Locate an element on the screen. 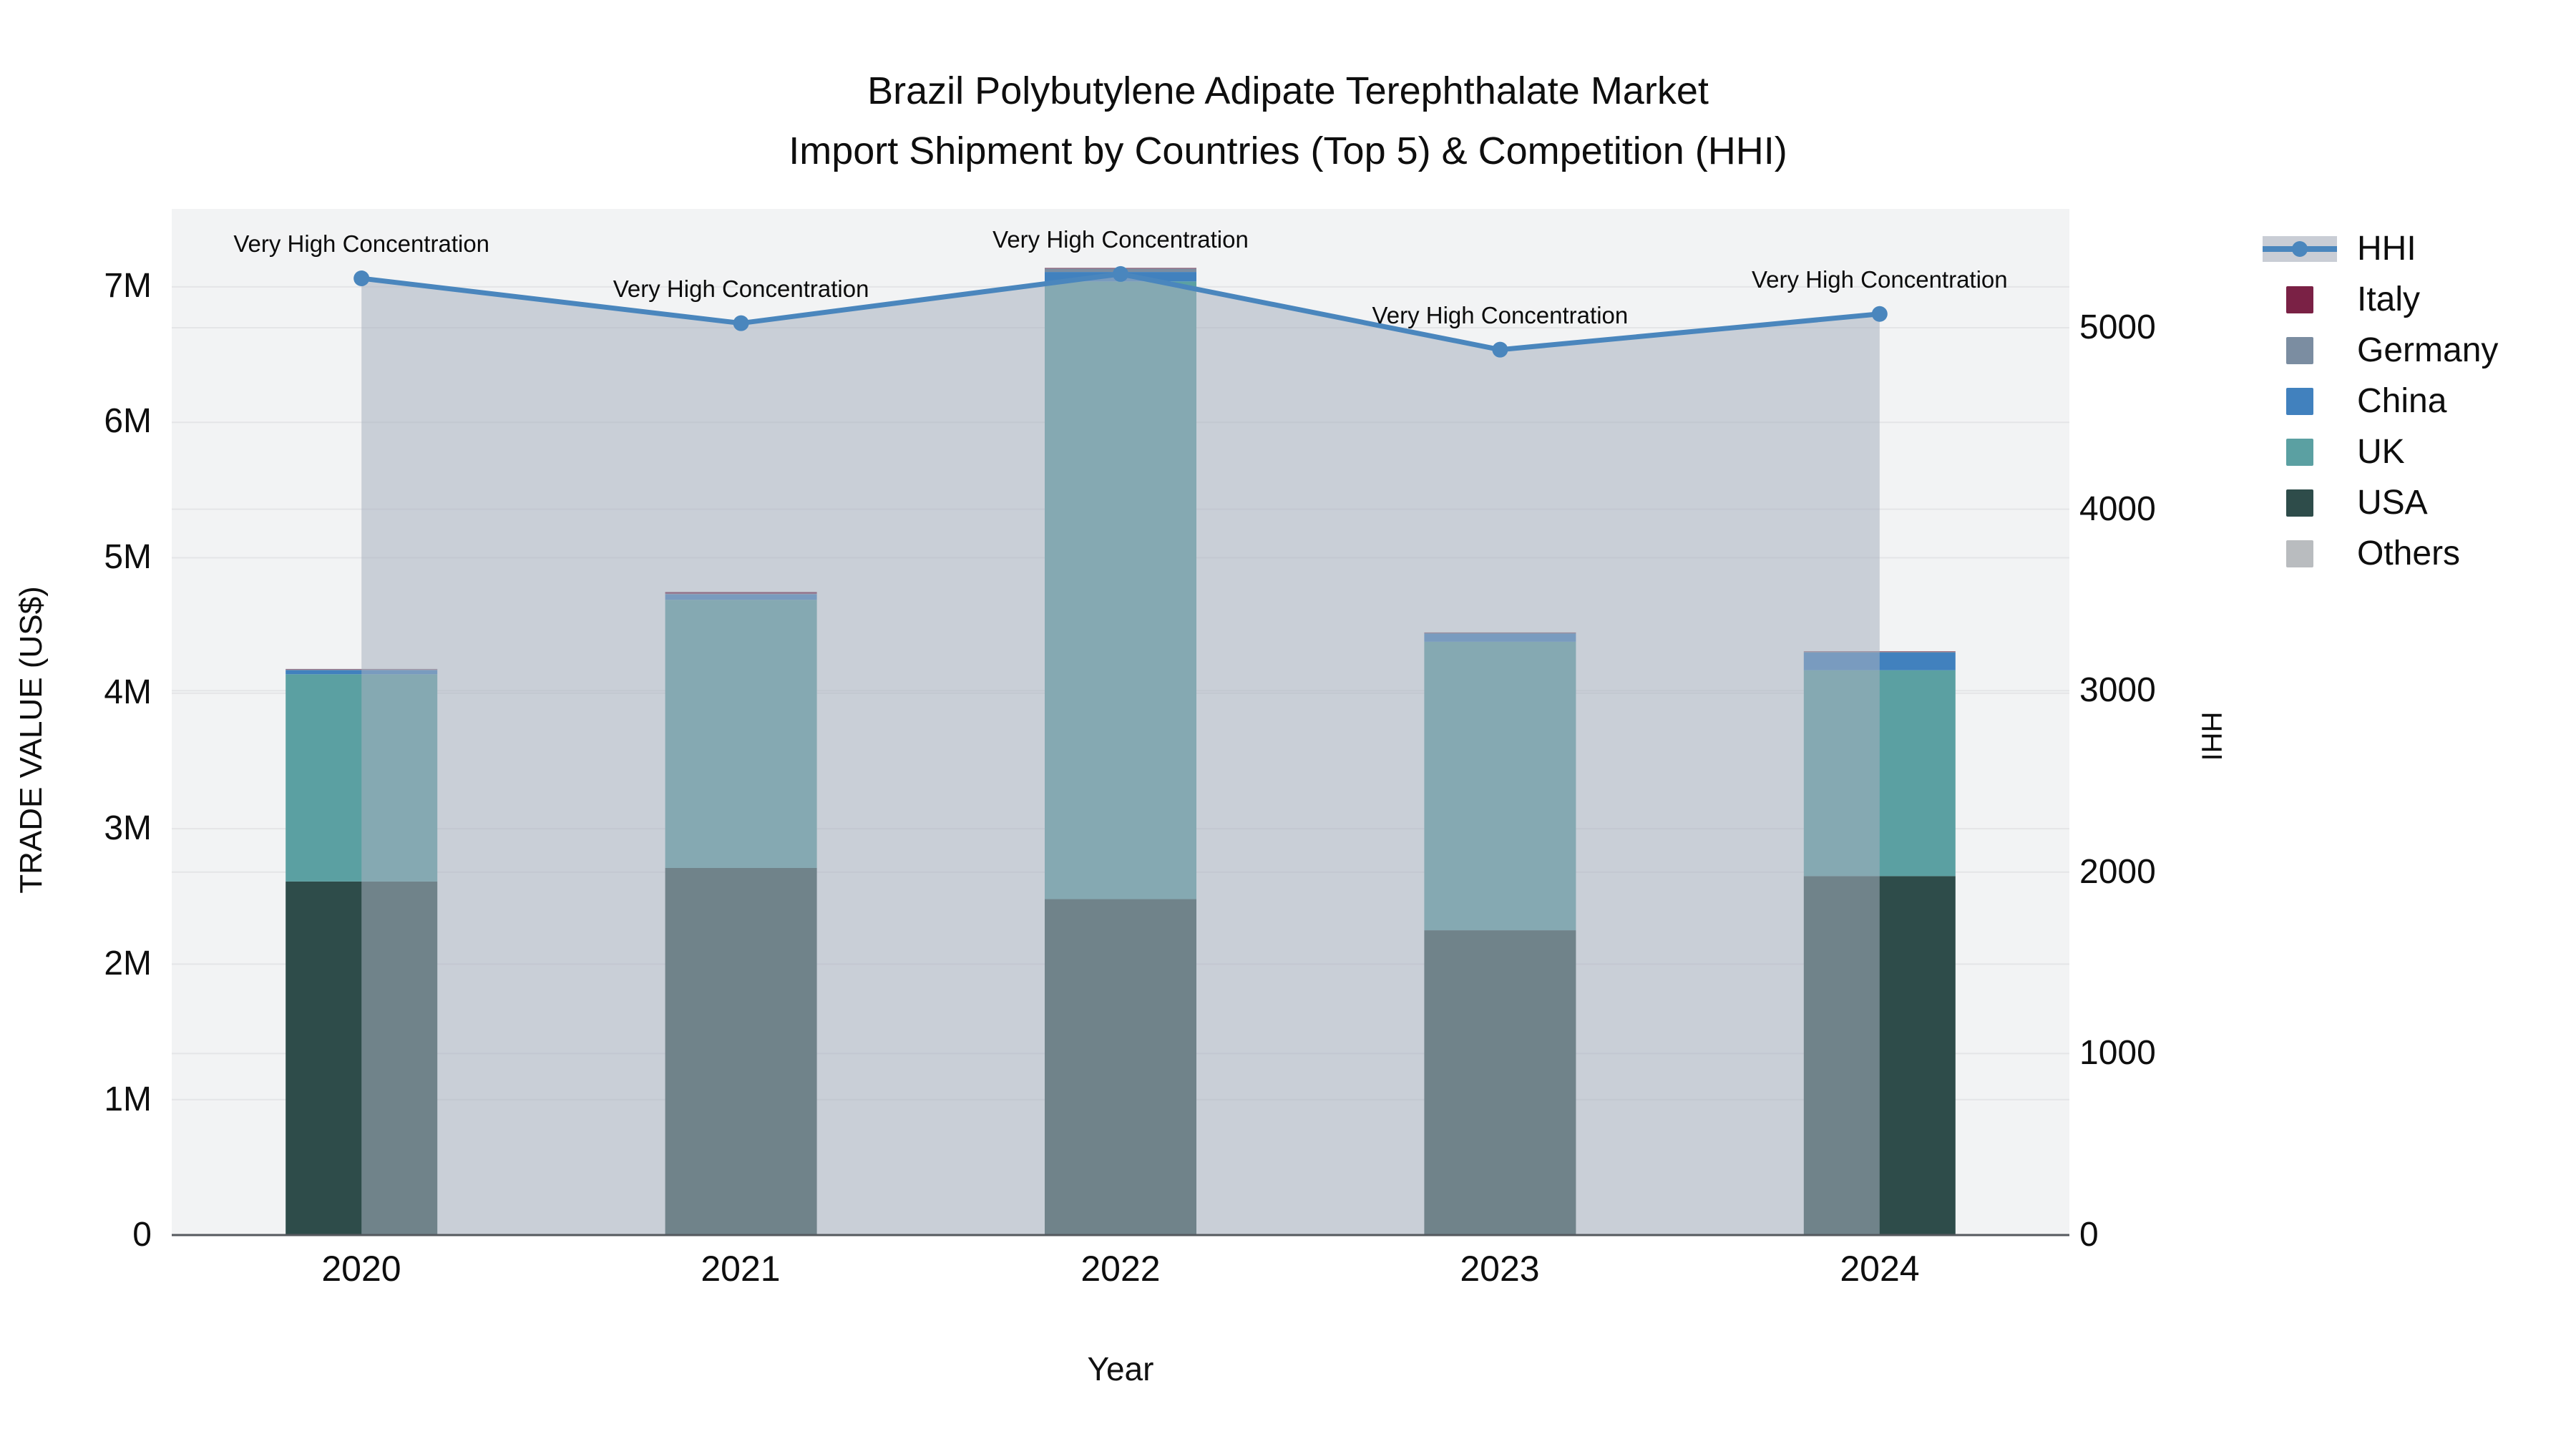  y-right-tick-5000: 5000 is located at coordinates (2117, 327).